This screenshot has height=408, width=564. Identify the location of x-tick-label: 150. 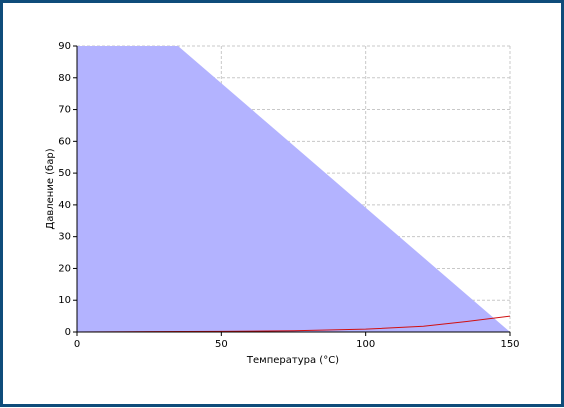
(509, 344).